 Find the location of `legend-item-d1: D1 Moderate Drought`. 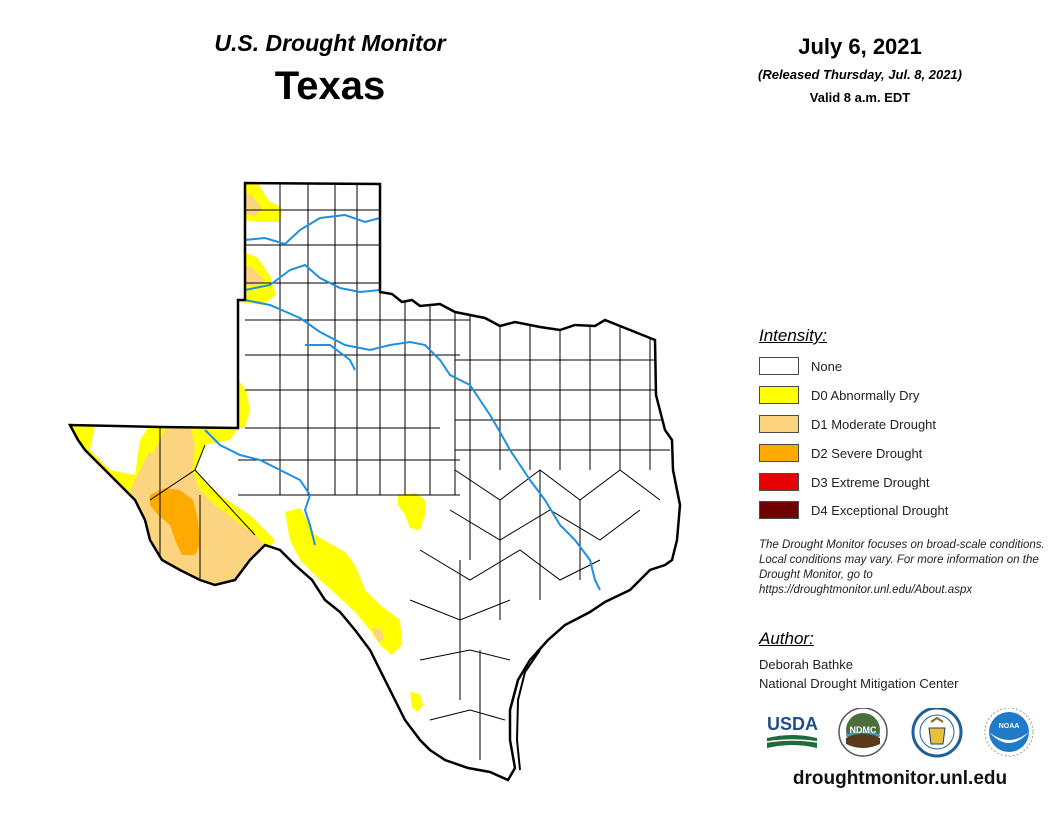

legend-item-d1: D1 Moderate Drought is located at coordinates (847, 424).